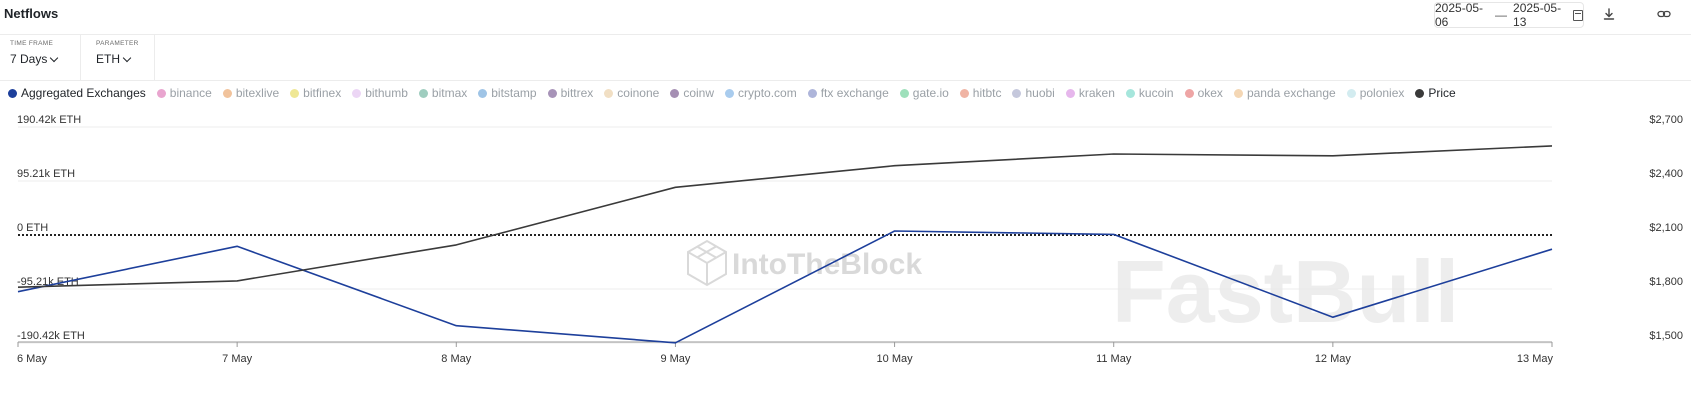 The height and width of the screenshot is (401, 1691). What do you see at coordinates (1666, 228) in the screenshot?
I see `y-right-tick-label: $2,100` at bounding box center [1666, 228].